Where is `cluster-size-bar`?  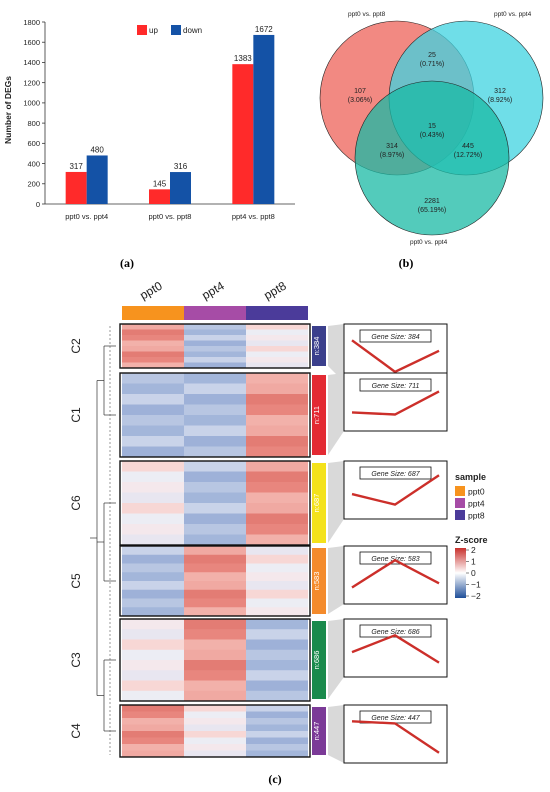
cluster-size-bar is located at coordinates (319, 503).